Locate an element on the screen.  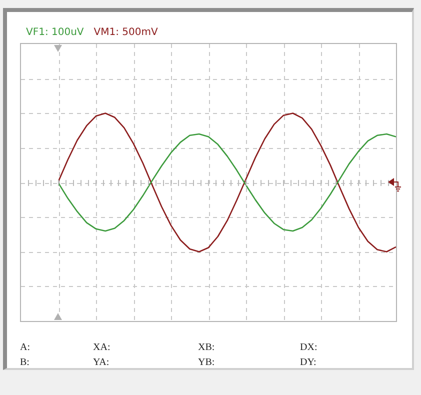
text: XA: is located at coordinates (101, 347).